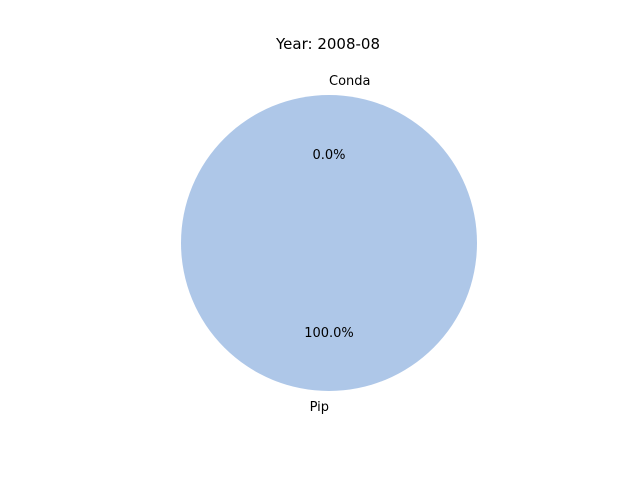 The height and width of the screenshot is (480, 640). What do you see at coordinates (327, 44) in the screenshot?
I see `chart-title: Year: 2008-08` at bounding box center [327, 44].